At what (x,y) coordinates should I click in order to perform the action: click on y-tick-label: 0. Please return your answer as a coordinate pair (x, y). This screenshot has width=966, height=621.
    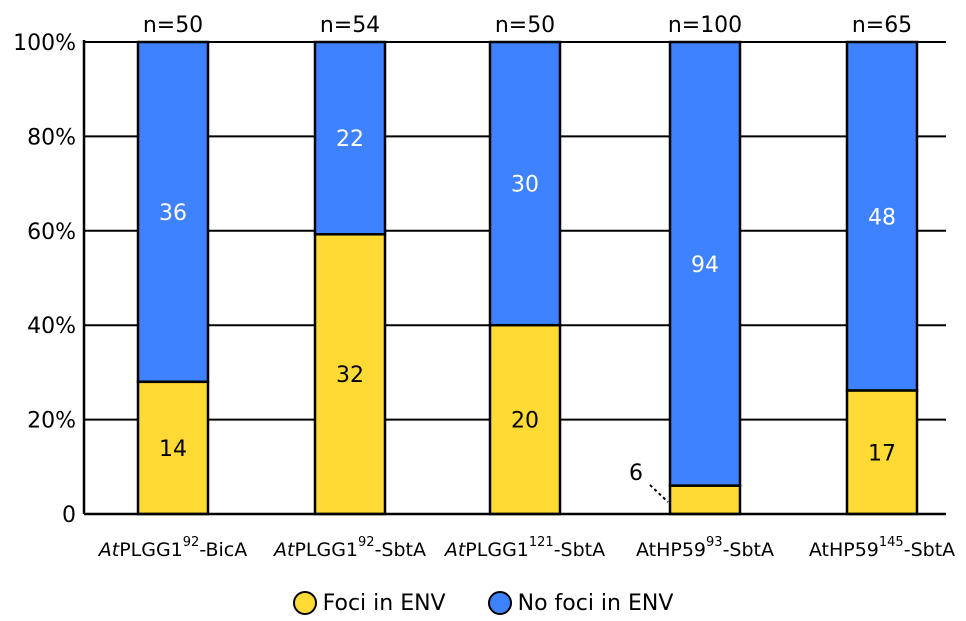
    Looking at the image, I should click on (69, 515).